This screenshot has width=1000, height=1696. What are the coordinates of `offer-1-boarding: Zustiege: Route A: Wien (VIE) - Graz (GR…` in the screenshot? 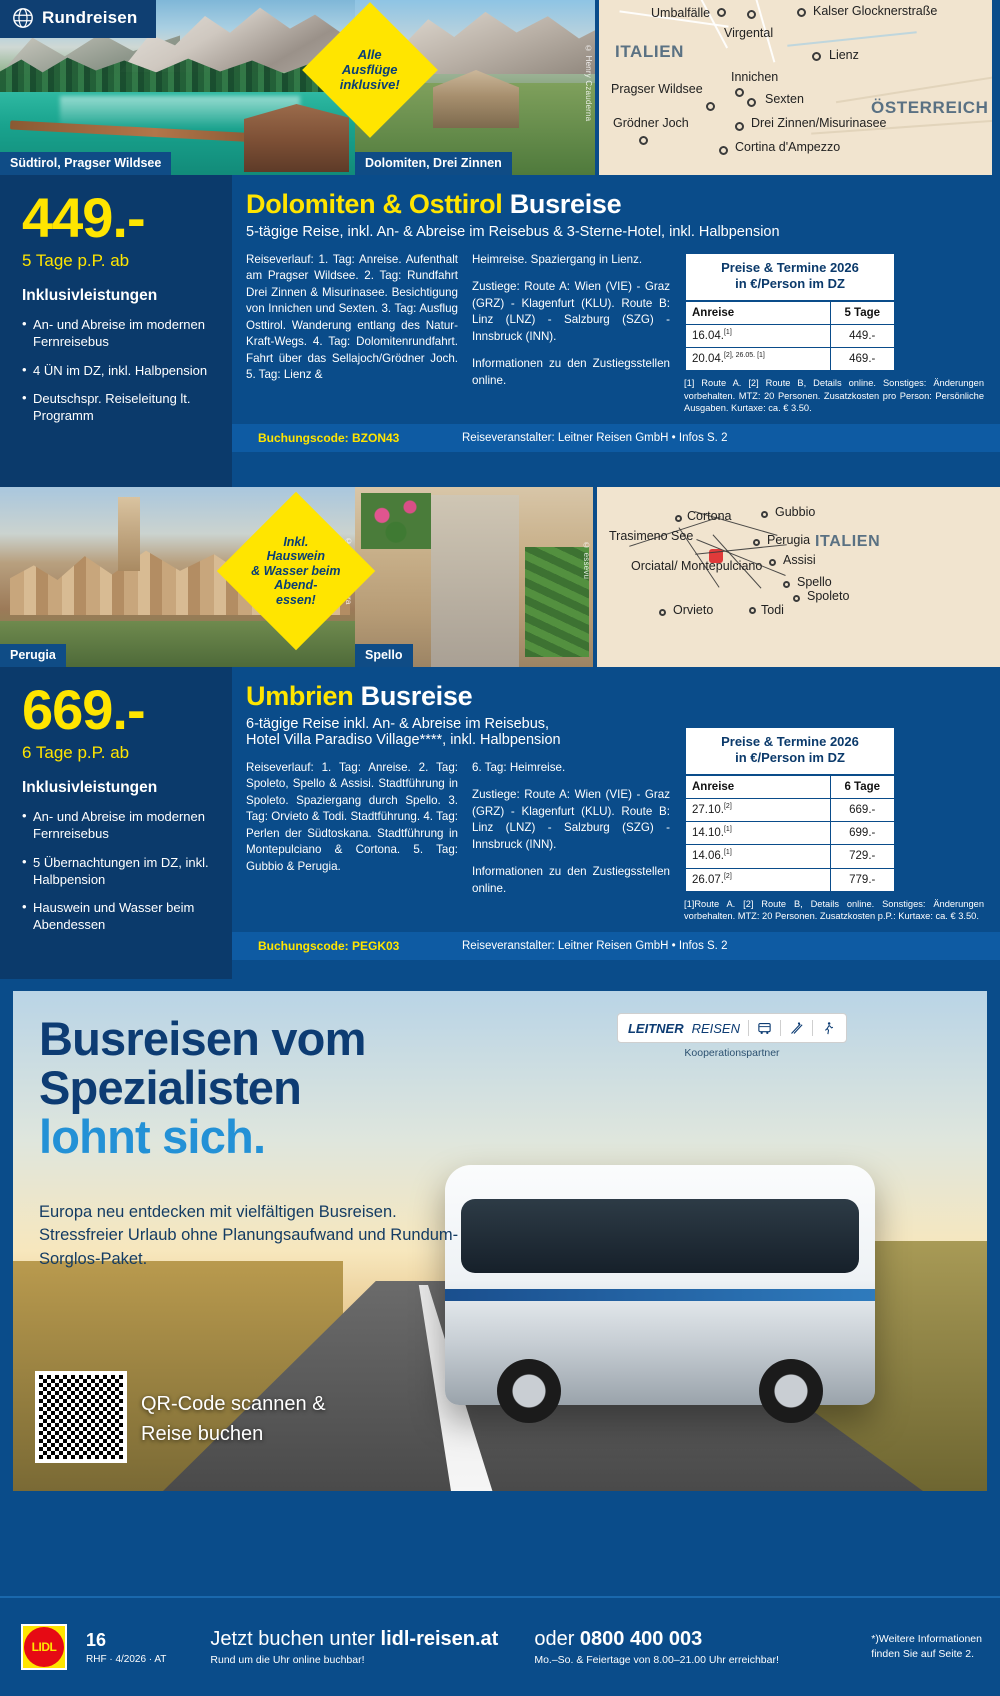 It's located at (571, 311).